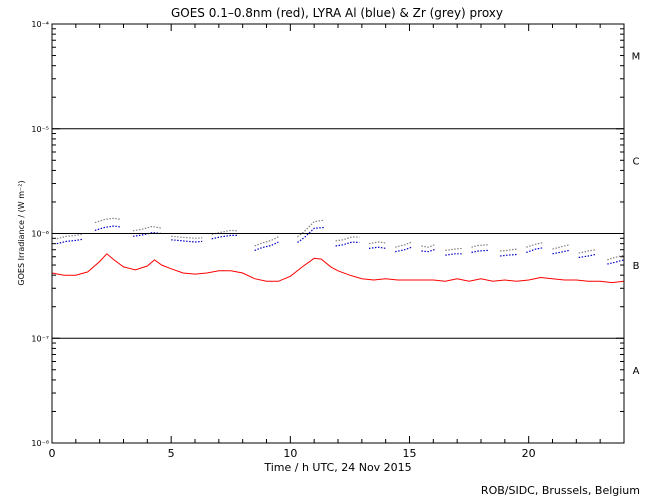 The width and height of the screenshot is (650, 500). Describe the element at coordinates (636, 266) in the screenshot. I see `flare-class-b: B` at that location.